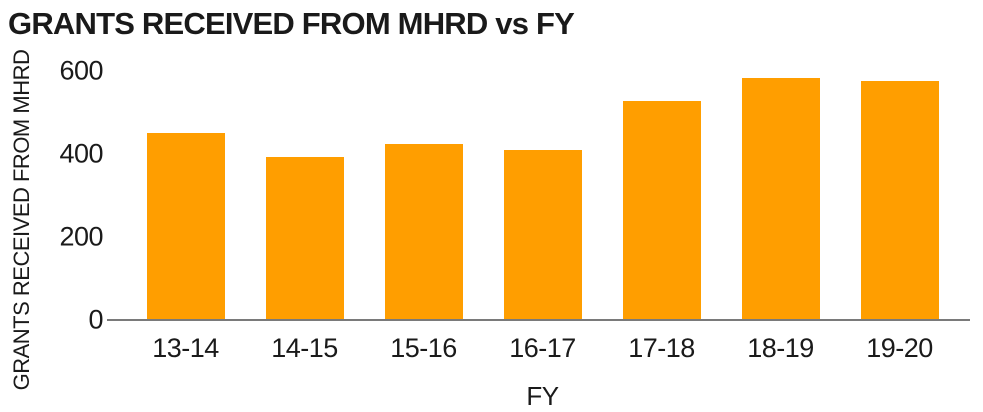 This screenshot has height=412, width=983. What do you see at coordinates (423, 348) in the screenshot?
I see `x-tick-label: 15-16` at bounding box center [423, 348].